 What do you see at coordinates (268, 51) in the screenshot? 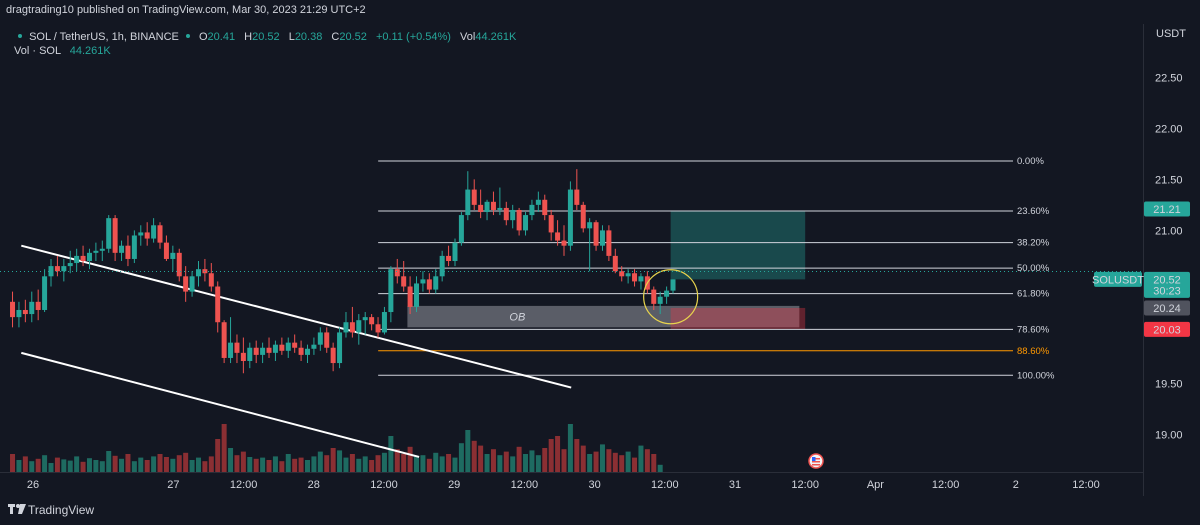
I see `volume-legend-row: Vol · SOL 44.261K` at bounding box center [268, 51].